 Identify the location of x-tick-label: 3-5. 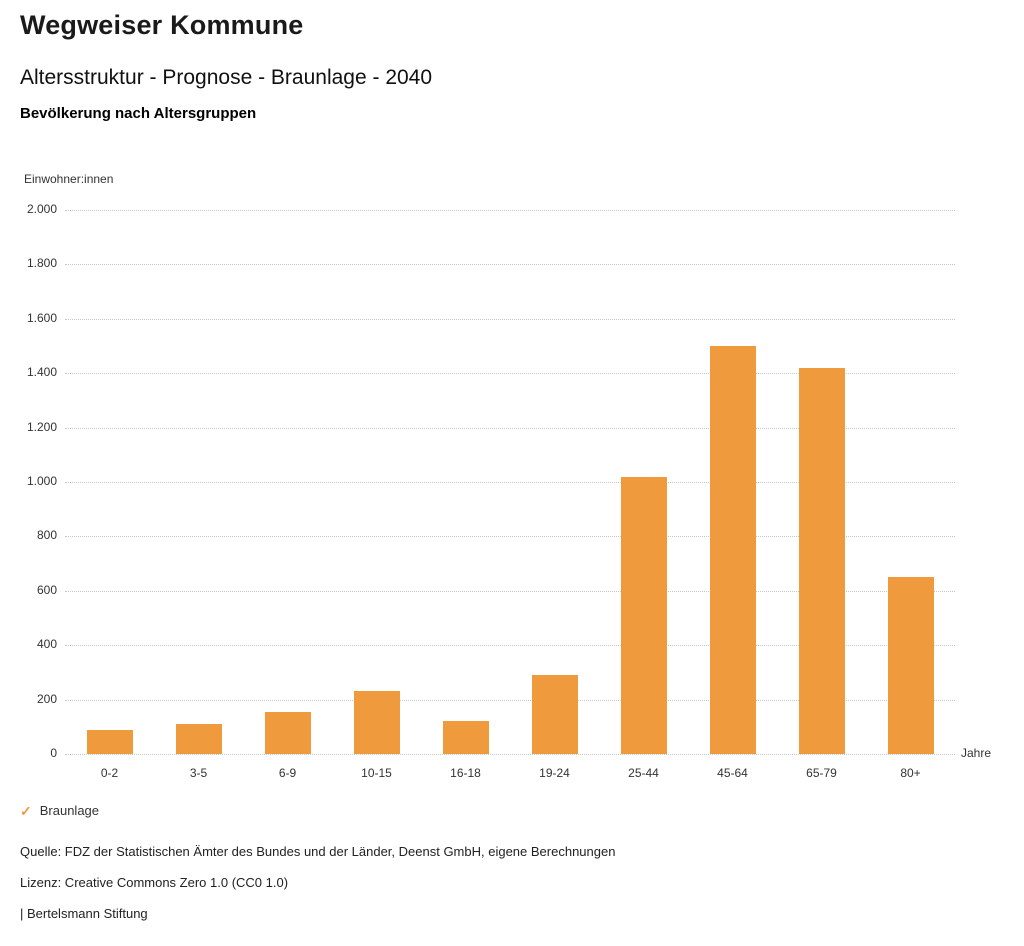
(198, 773).